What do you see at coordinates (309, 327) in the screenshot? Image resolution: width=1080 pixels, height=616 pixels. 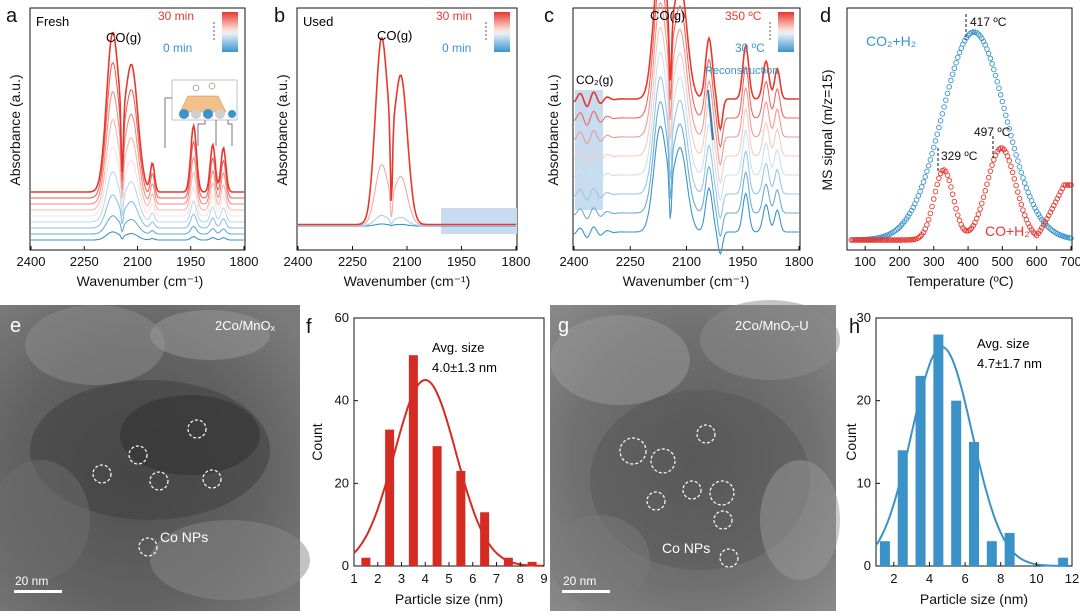 I see `panel-label-f: f` at bounding box center [309, 327].